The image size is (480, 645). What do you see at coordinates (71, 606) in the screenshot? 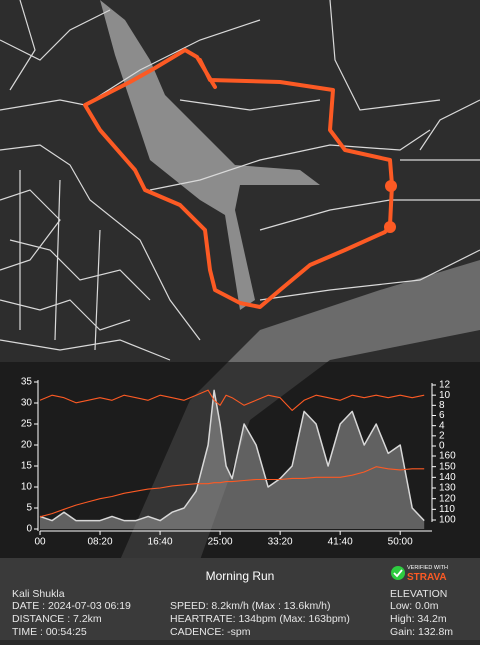
I see `date: DATE : 2024-07-03 06:19` at bounding box center [71, 606].